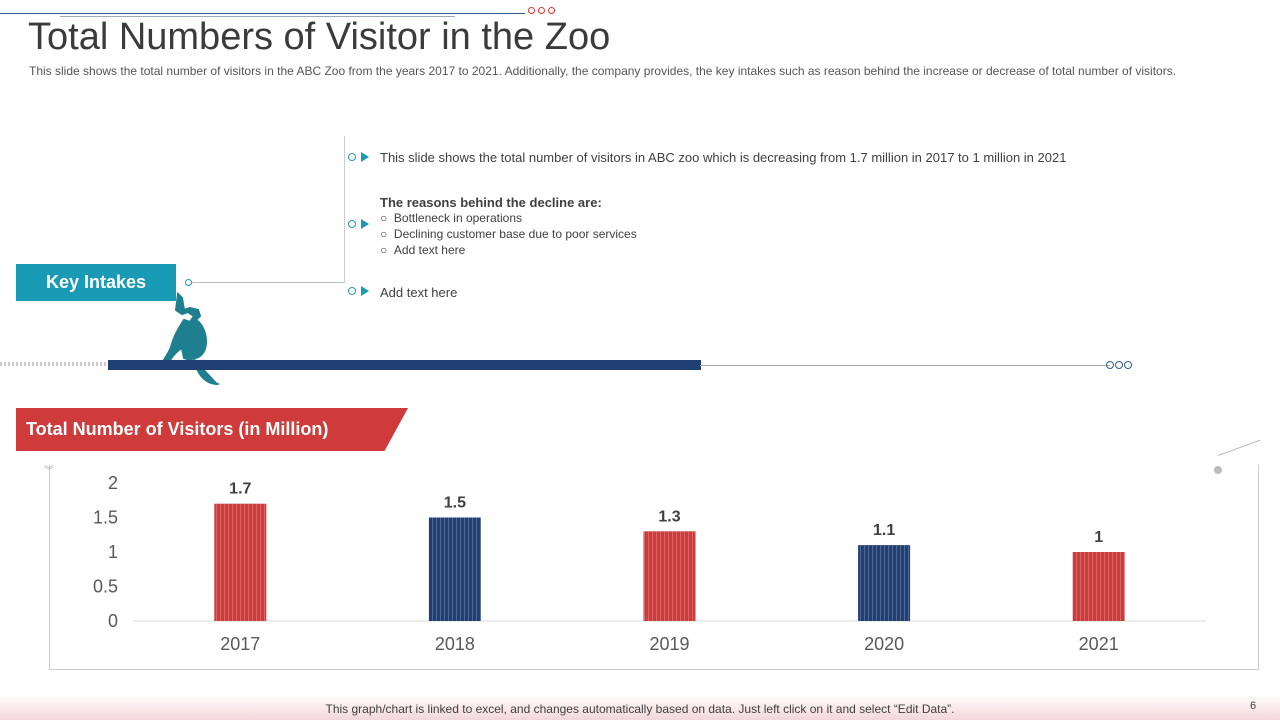  What do you see at coordinates (113, 621) in the screenshot?
I see `y-tick-label: 0` at bounding box center [113, 621].